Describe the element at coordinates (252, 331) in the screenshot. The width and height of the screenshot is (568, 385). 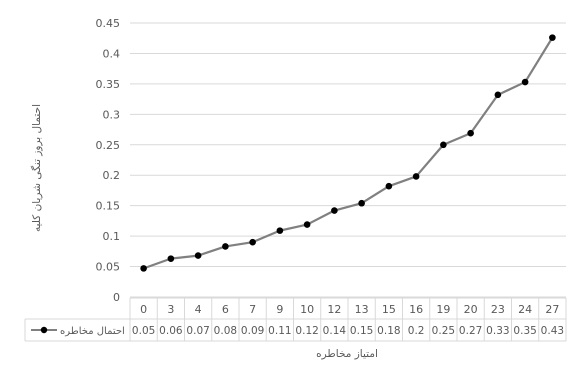
I see `data-table-value: 0.09` at that location.